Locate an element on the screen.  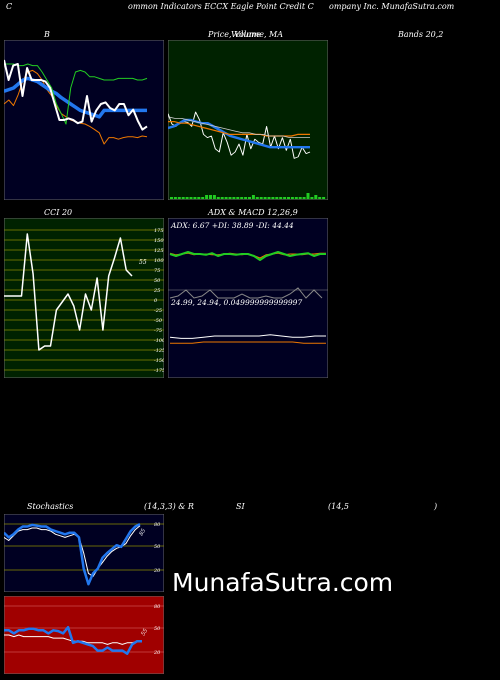
adx-gray-zigzag is located at coordinates (246, 293).